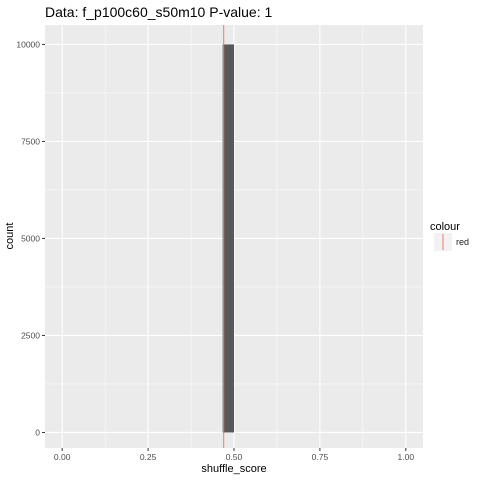 This screenshot has width=480, height=485. Describe the element at coordinates (449, 236) in the screenshot. I see `legend: colour red` at that location.